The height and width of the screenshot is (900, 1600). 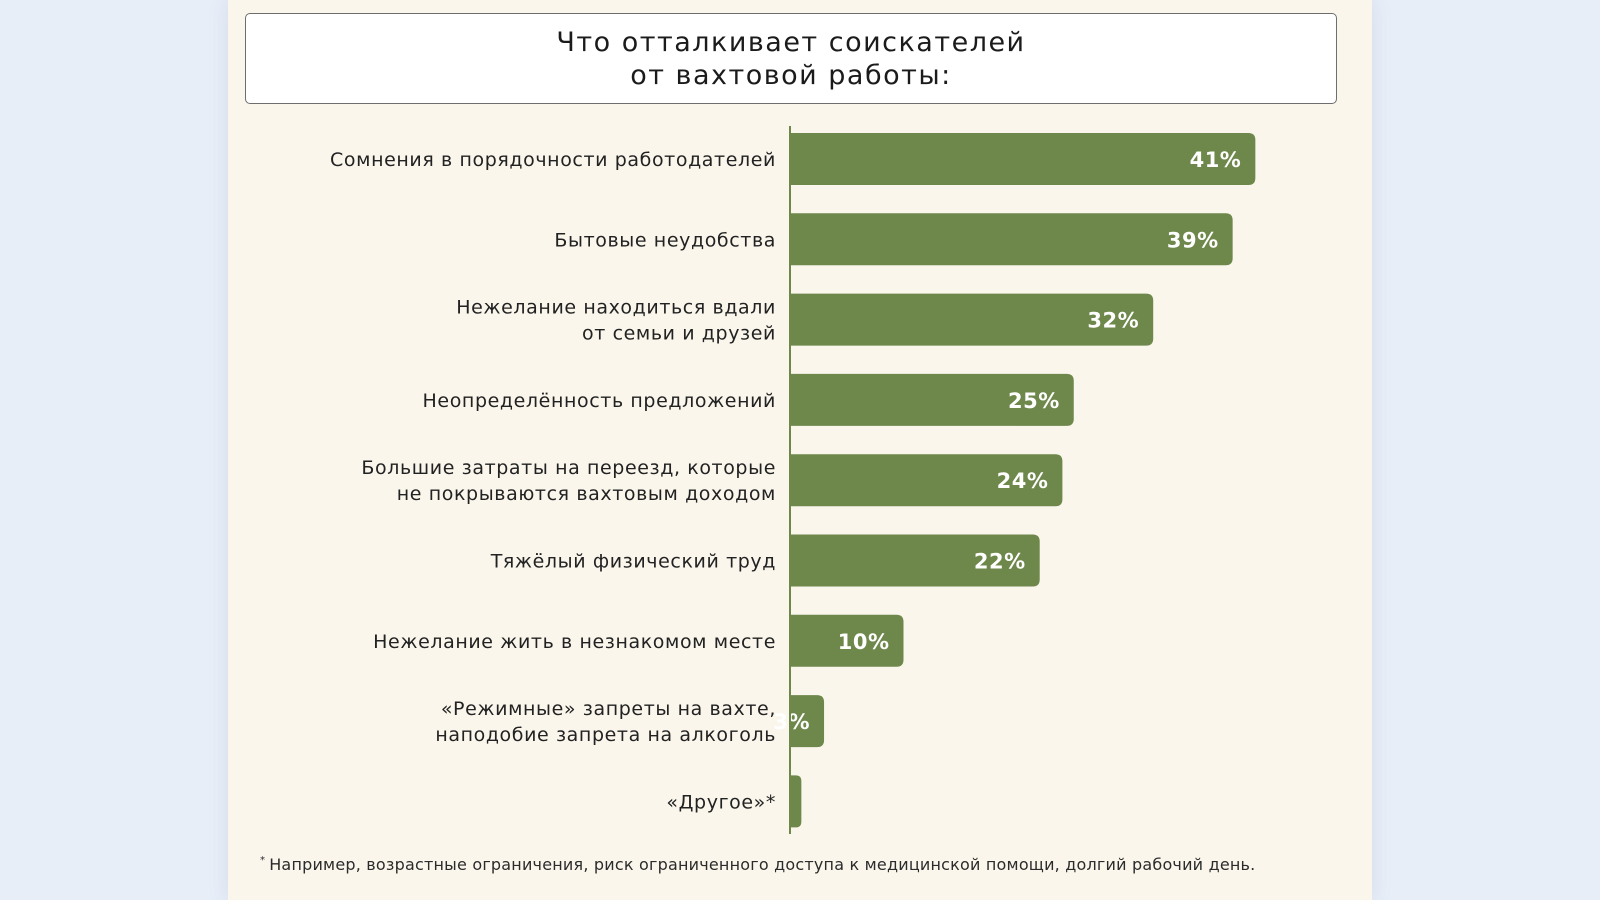 I want to click on category-label-9: «Другое»*, so click(x=721, y=802).